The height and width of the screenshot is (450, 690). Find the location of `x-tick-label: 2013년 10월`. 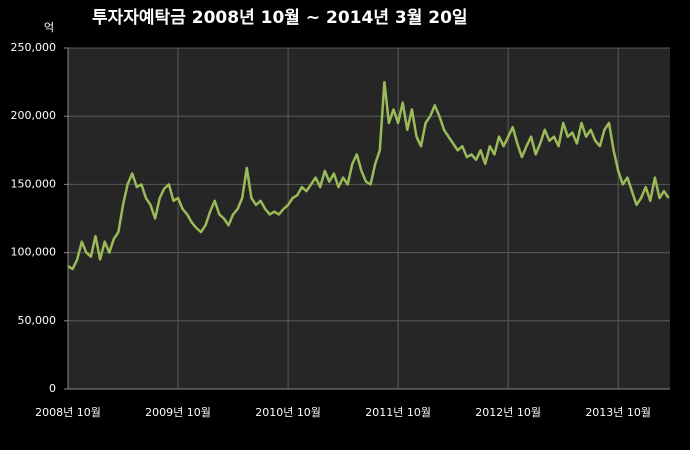

x-tick-label: 2013년 10월 is located at coordinates (618, 412).